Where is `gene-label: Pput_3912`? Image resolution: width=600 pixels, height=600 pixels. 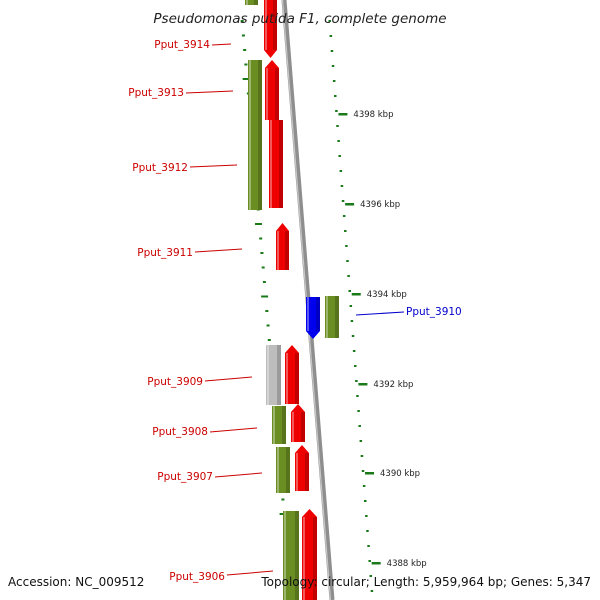 gene-label: Pput_3912 is located at coordinates (160, 168).